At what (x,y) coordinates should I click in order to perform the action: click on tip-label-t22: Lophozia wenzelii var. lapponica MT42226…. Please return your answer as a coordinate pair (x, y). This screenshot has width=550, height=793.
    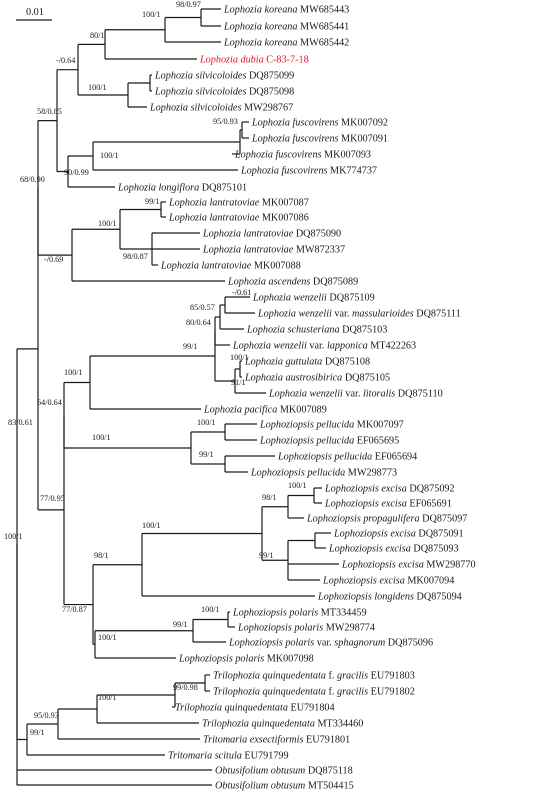
    Looking at the image, I should click on (324, 346).